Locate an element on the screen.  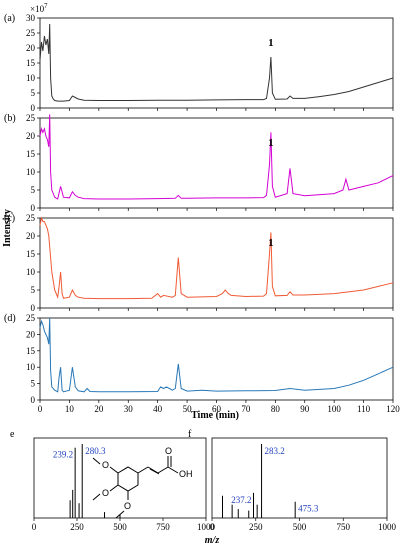
chromatogram-trace-b is located at coordinates (216, 157).